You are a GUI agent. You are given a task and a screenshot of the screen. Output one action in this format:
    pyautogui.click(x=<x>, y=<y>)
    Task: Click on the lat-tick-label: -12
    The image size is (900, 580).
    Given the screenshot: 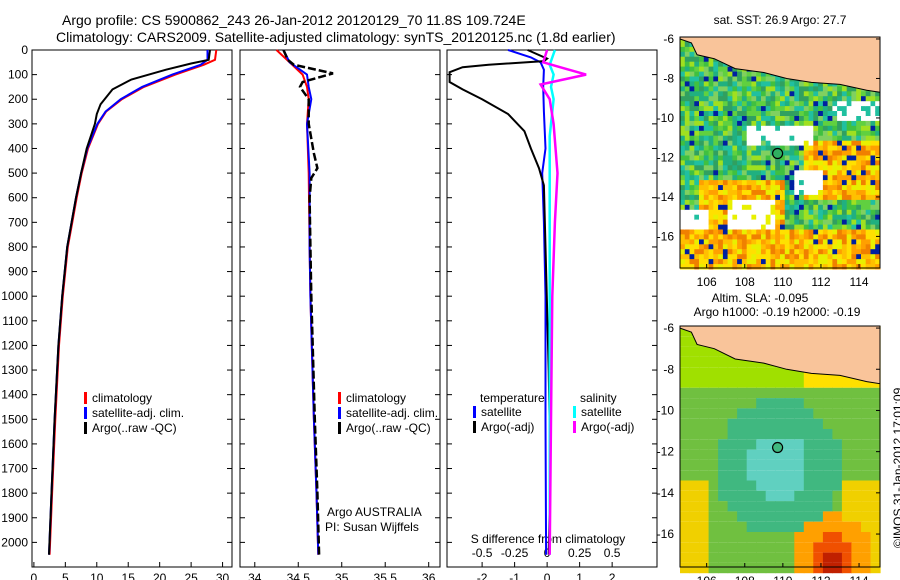 What is the action you would take?
    pyautogui.click(x=666, y=157)
    